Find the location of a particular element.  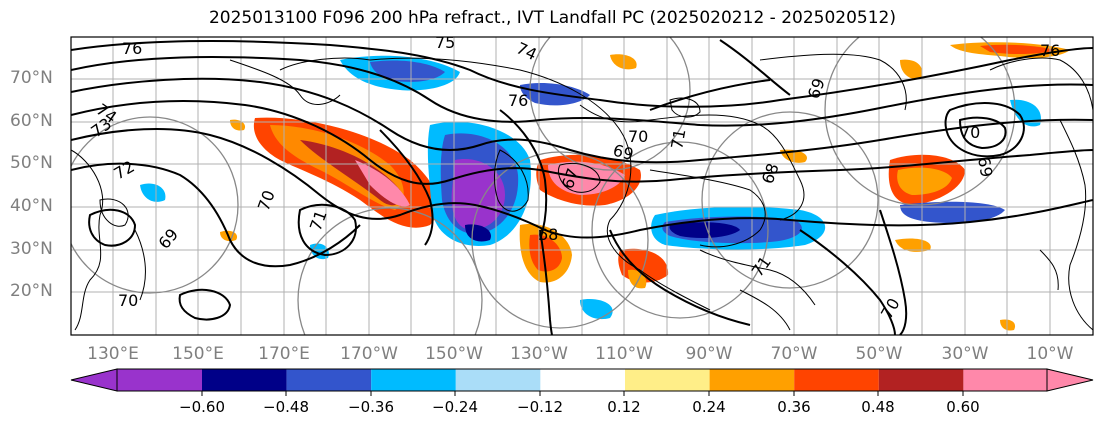

colorbar-tick-label: −0.24 is located at coordinates (455, 407).